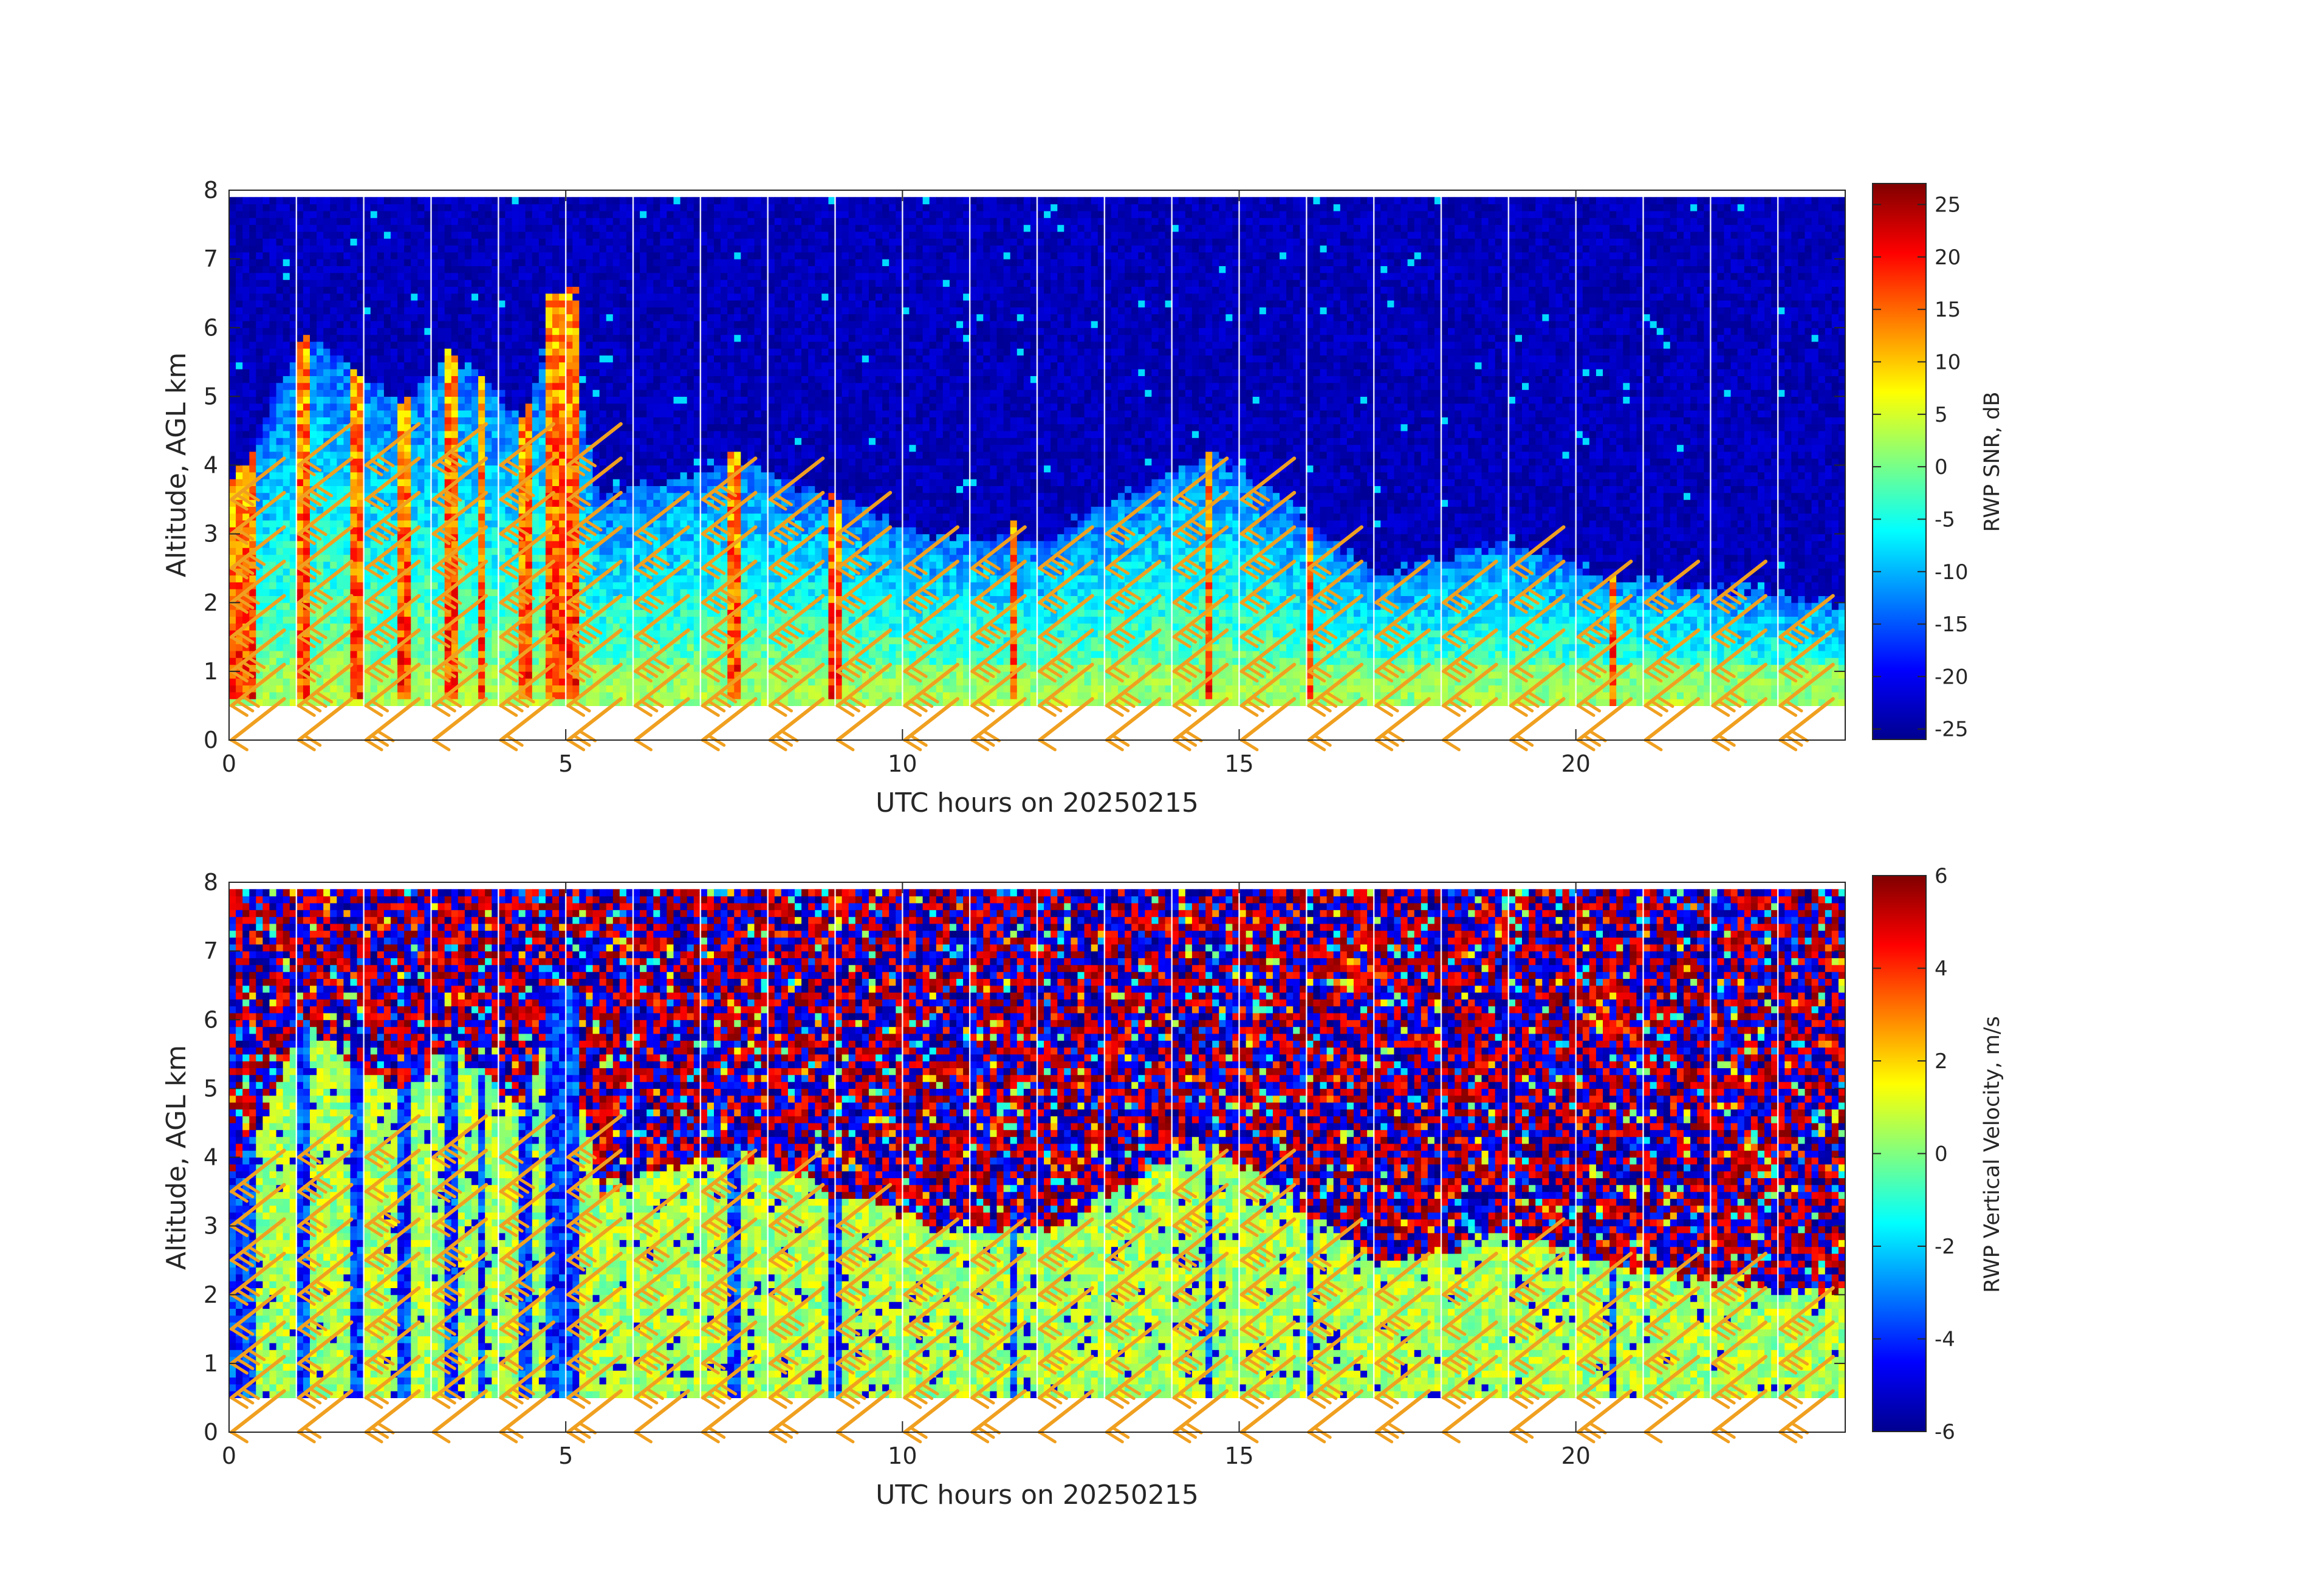  I want to click on snr-y-axis-label: Altitude, AGL km, so click(177, 464).